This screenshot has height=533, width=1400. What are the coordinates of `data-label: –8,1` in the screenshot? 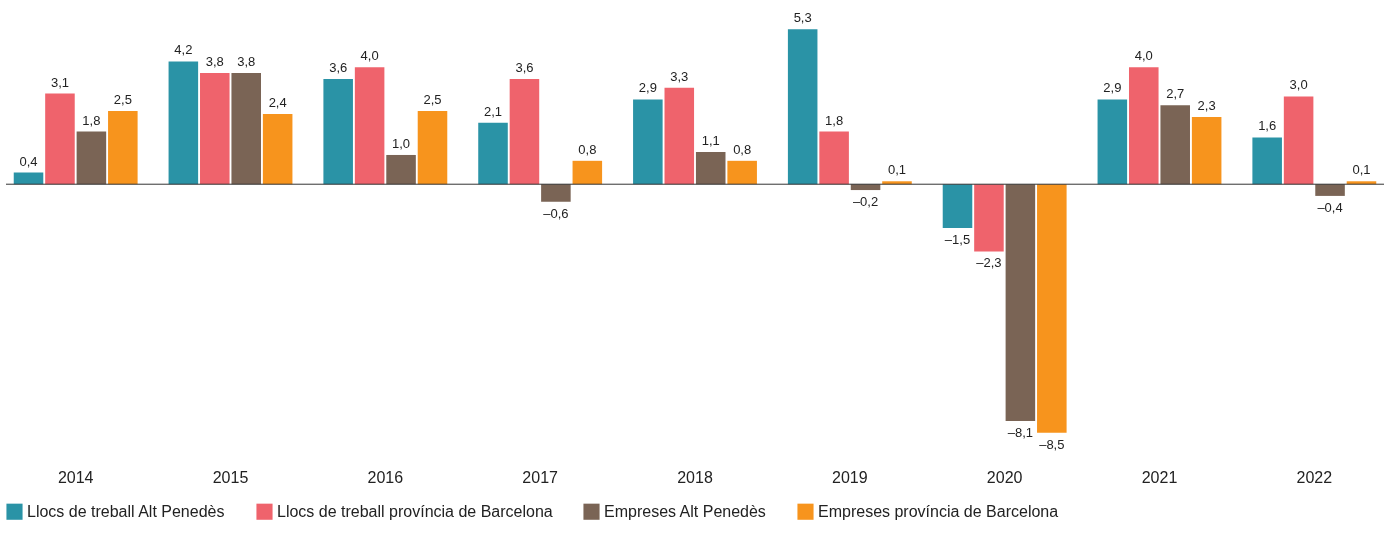 It's located at (1020, 433).